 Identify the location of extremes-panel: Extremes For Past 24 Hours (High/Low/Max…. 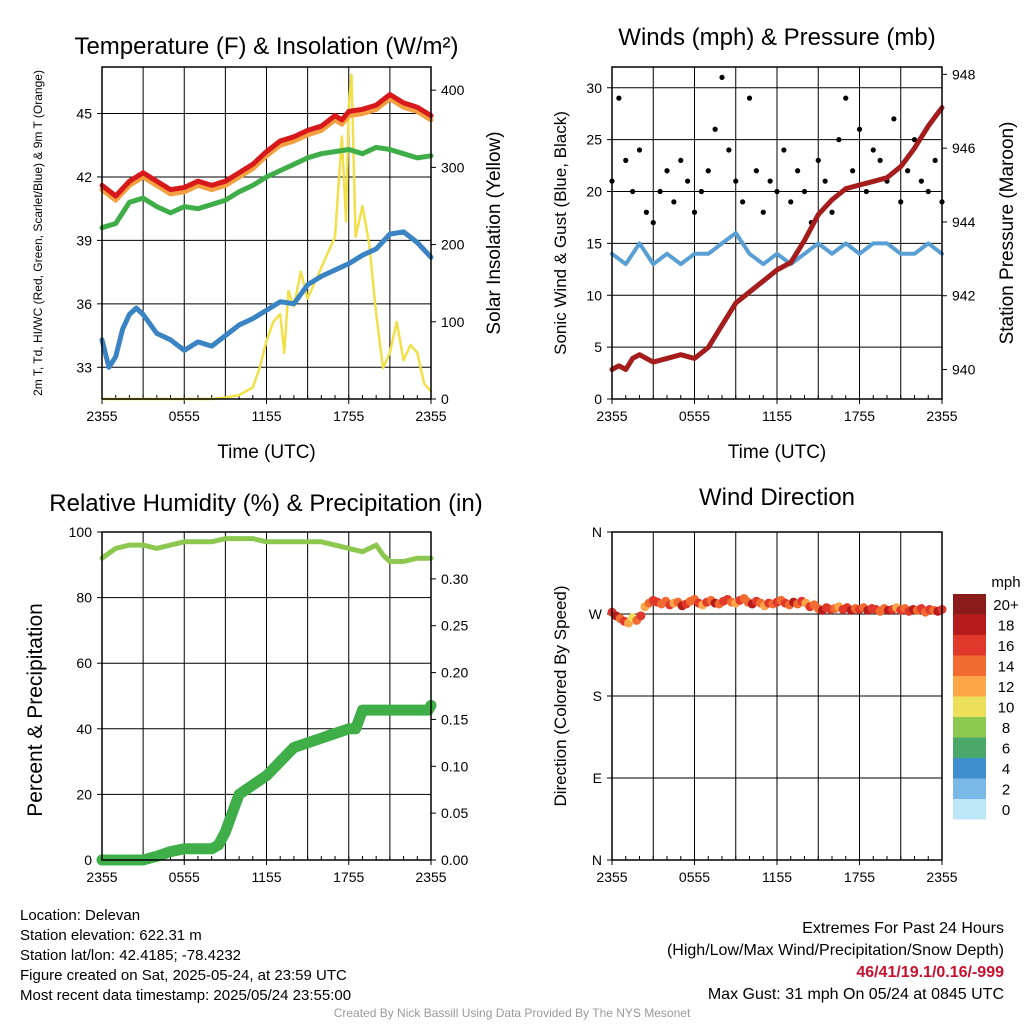
(835, 962).